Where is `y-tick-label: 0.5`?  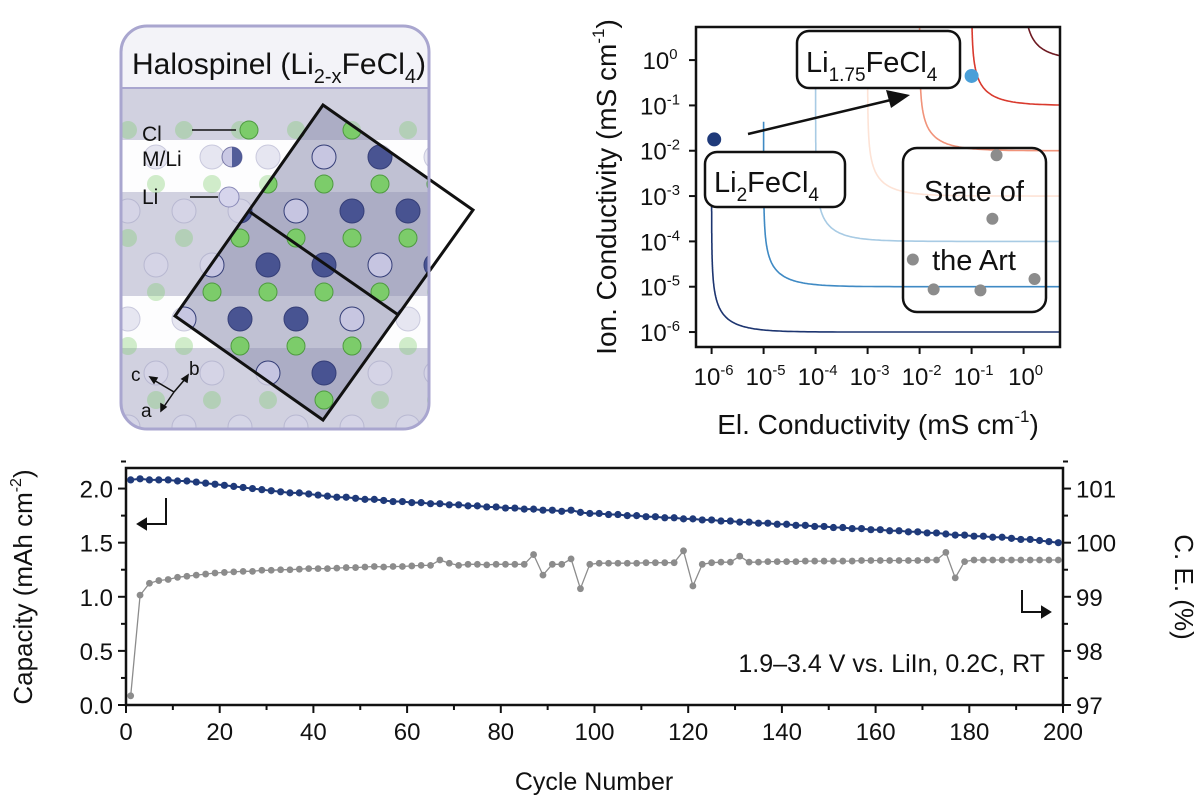
y-tick-label: 0.5 is located at coordinates (96, 652).